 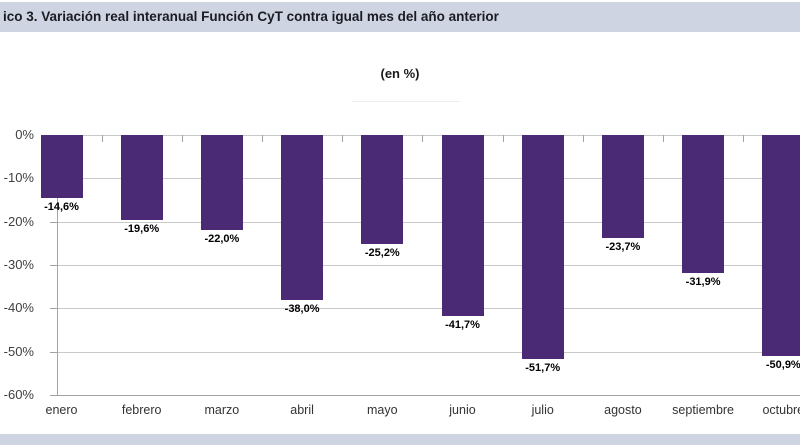 I want to click on x-axis-label: junio, so click(x=462, y=410).